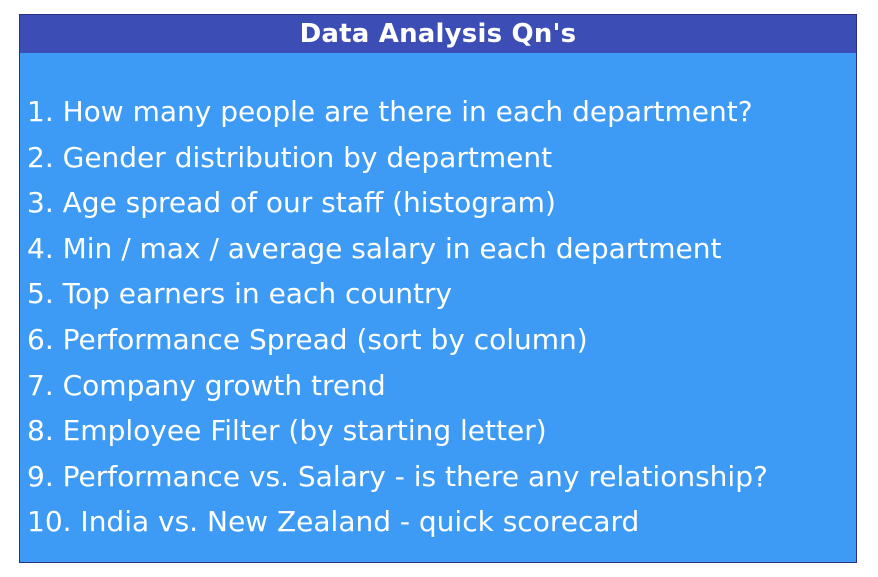  What do you see at coordinates (240, 294) in the screenshot?
I see `question-item-5: 5. Top earners in each country` at bounding box center [240, 294].